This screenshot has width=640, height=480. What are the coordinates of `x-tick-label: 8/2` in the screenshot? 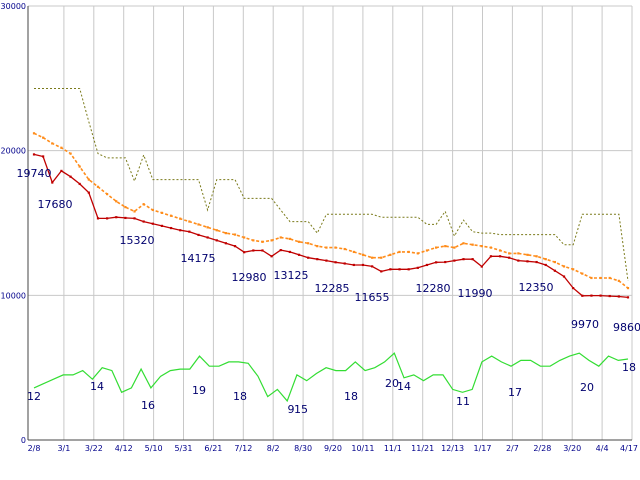 It's located at (273, 448).